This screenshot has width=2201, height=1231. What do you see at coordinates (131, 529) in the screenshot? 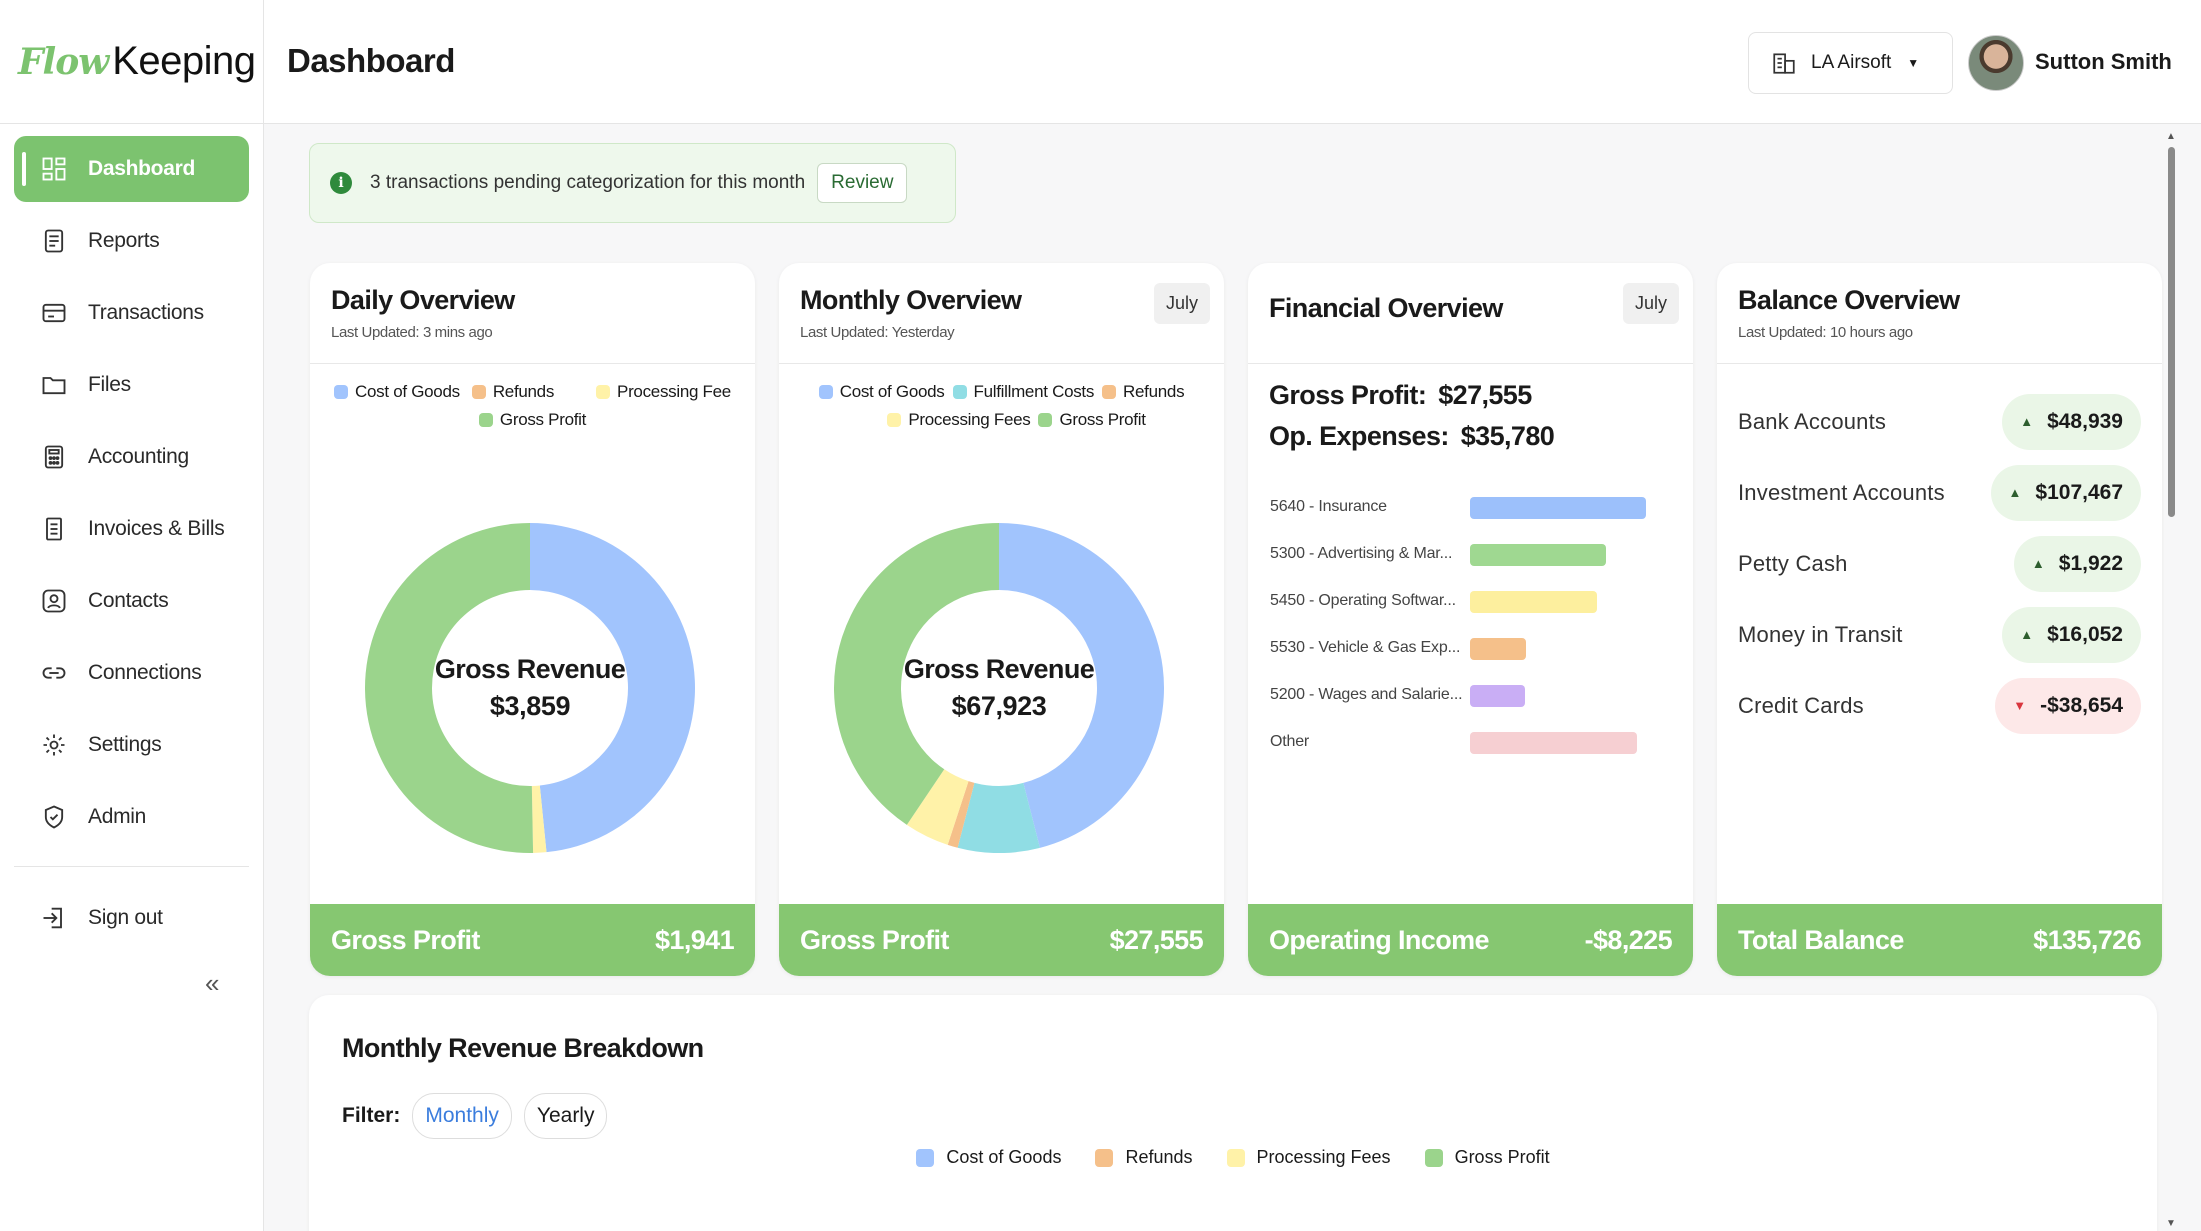
I see `nav-item-invoices: Invoices & Bills` at bounding box center [131, 529].